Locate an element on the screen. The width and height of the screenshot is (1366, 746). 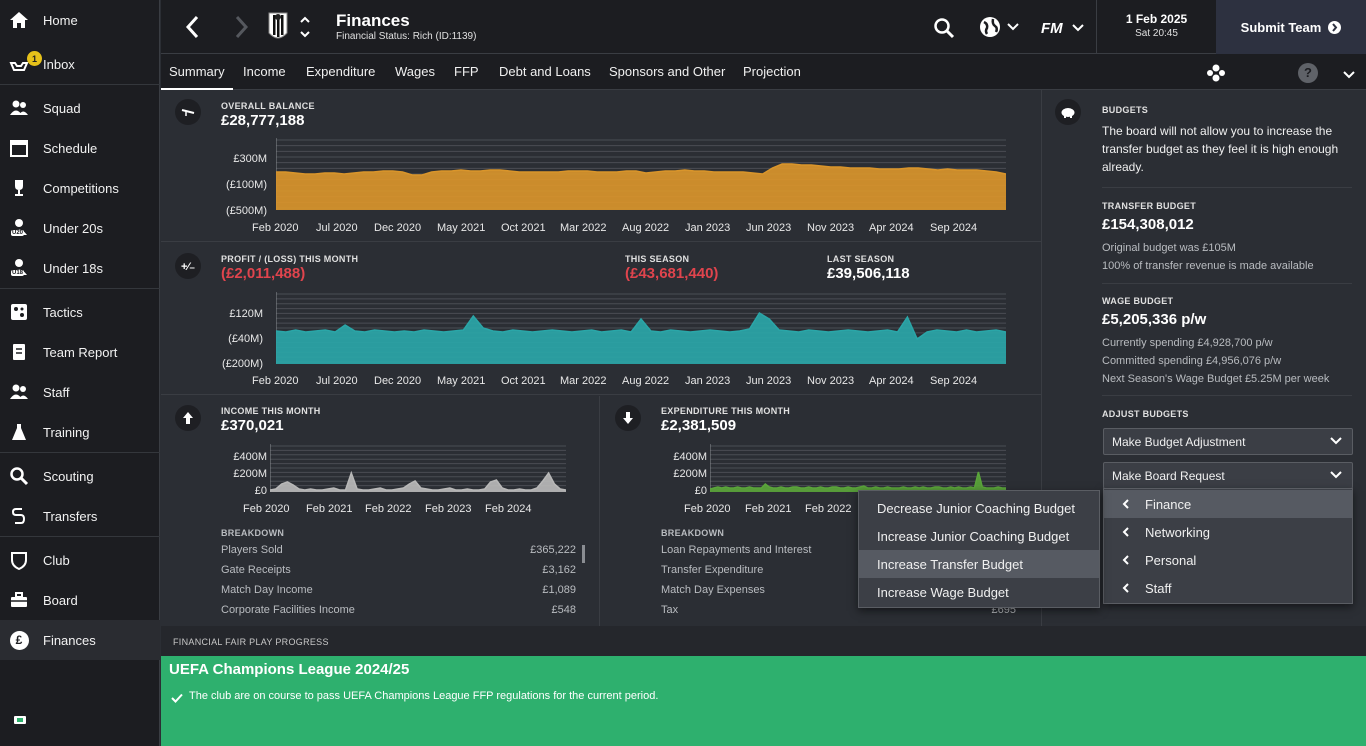
sidebar-item-label: Under 20s is located at coordinates (73, 228).